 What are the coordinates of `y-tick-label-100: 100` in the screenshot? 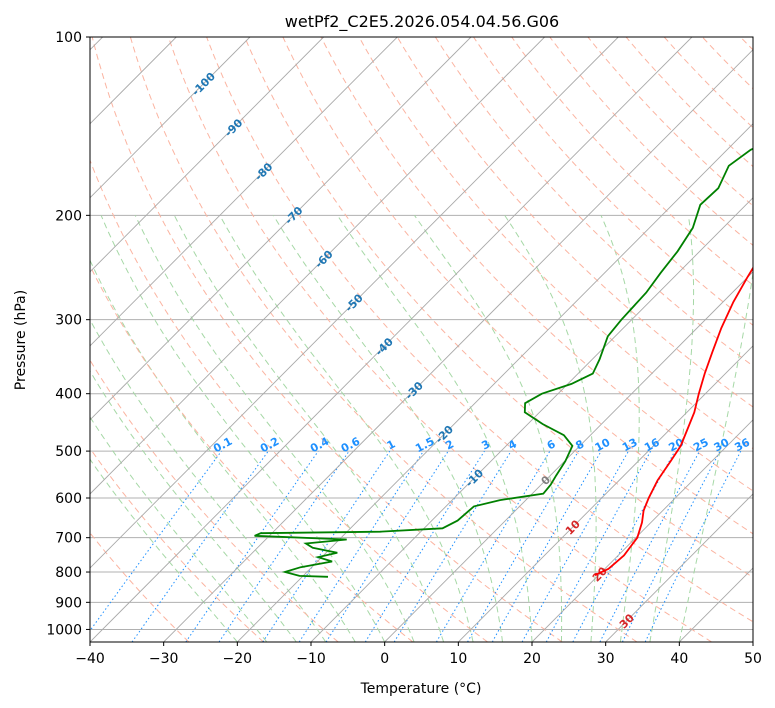 It's located at (68, 38).